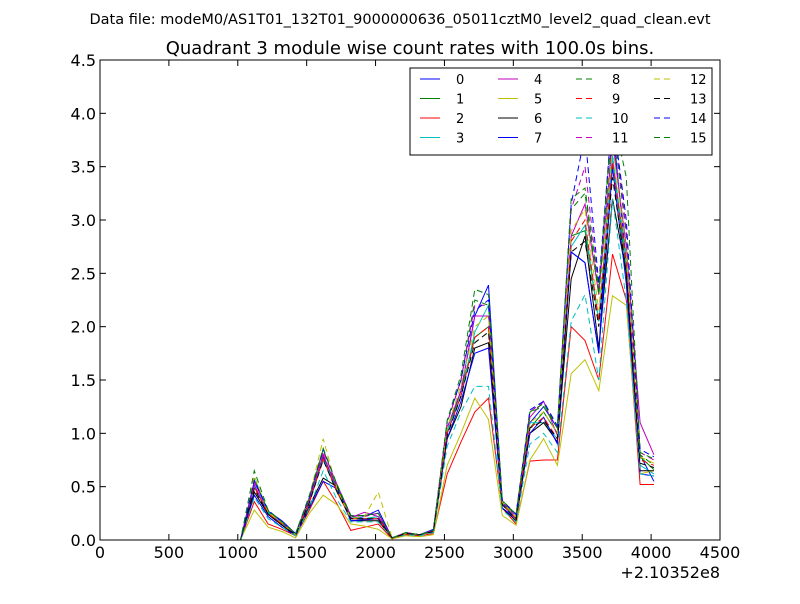 This screenshot has width=800, height=604. What do you see at coordinates (698, 119) in the screenshot?
I see `legend-label-14: 14` at bounding box center [698, 119].